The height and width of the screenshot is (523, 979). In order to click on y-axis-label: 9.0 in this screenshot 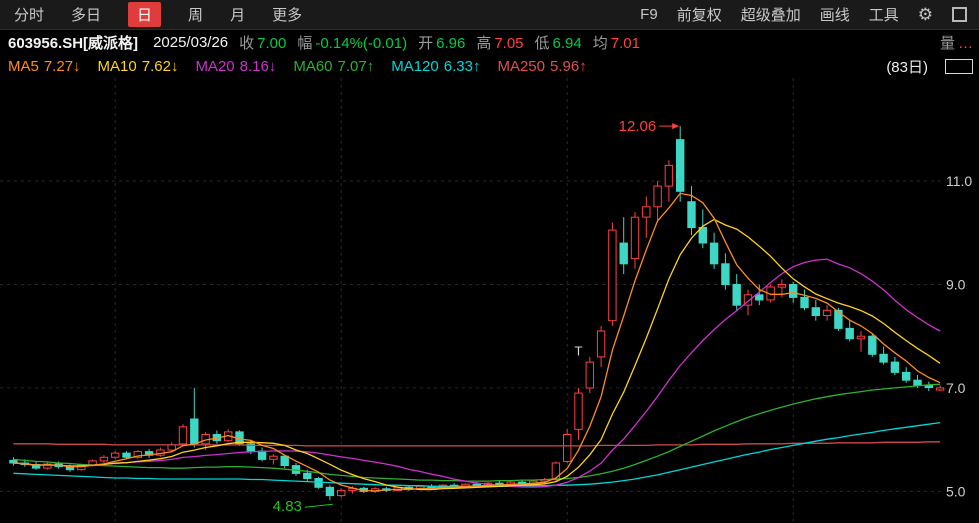, I will do `click(956, 285)`.